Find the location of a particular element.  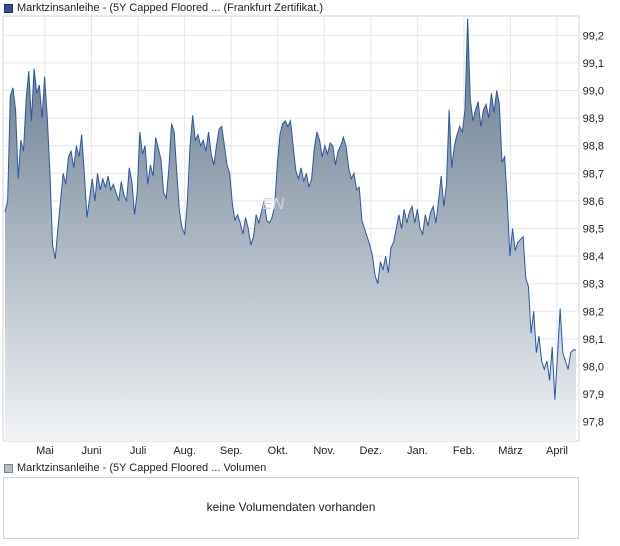

y-tick-label: 99,0 is located at coordinates (593, 92).